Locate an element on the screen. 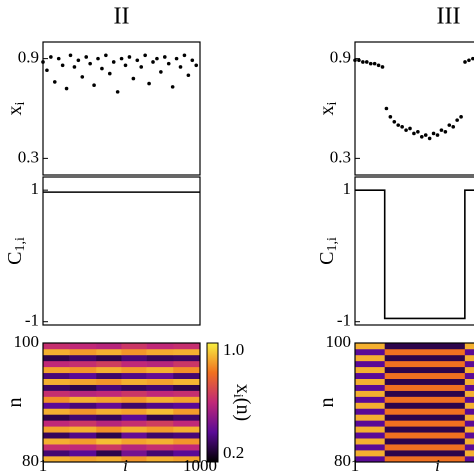 The height and width of the screenshot is (474, 474). plot-frame is located at coordinates (121, 402).